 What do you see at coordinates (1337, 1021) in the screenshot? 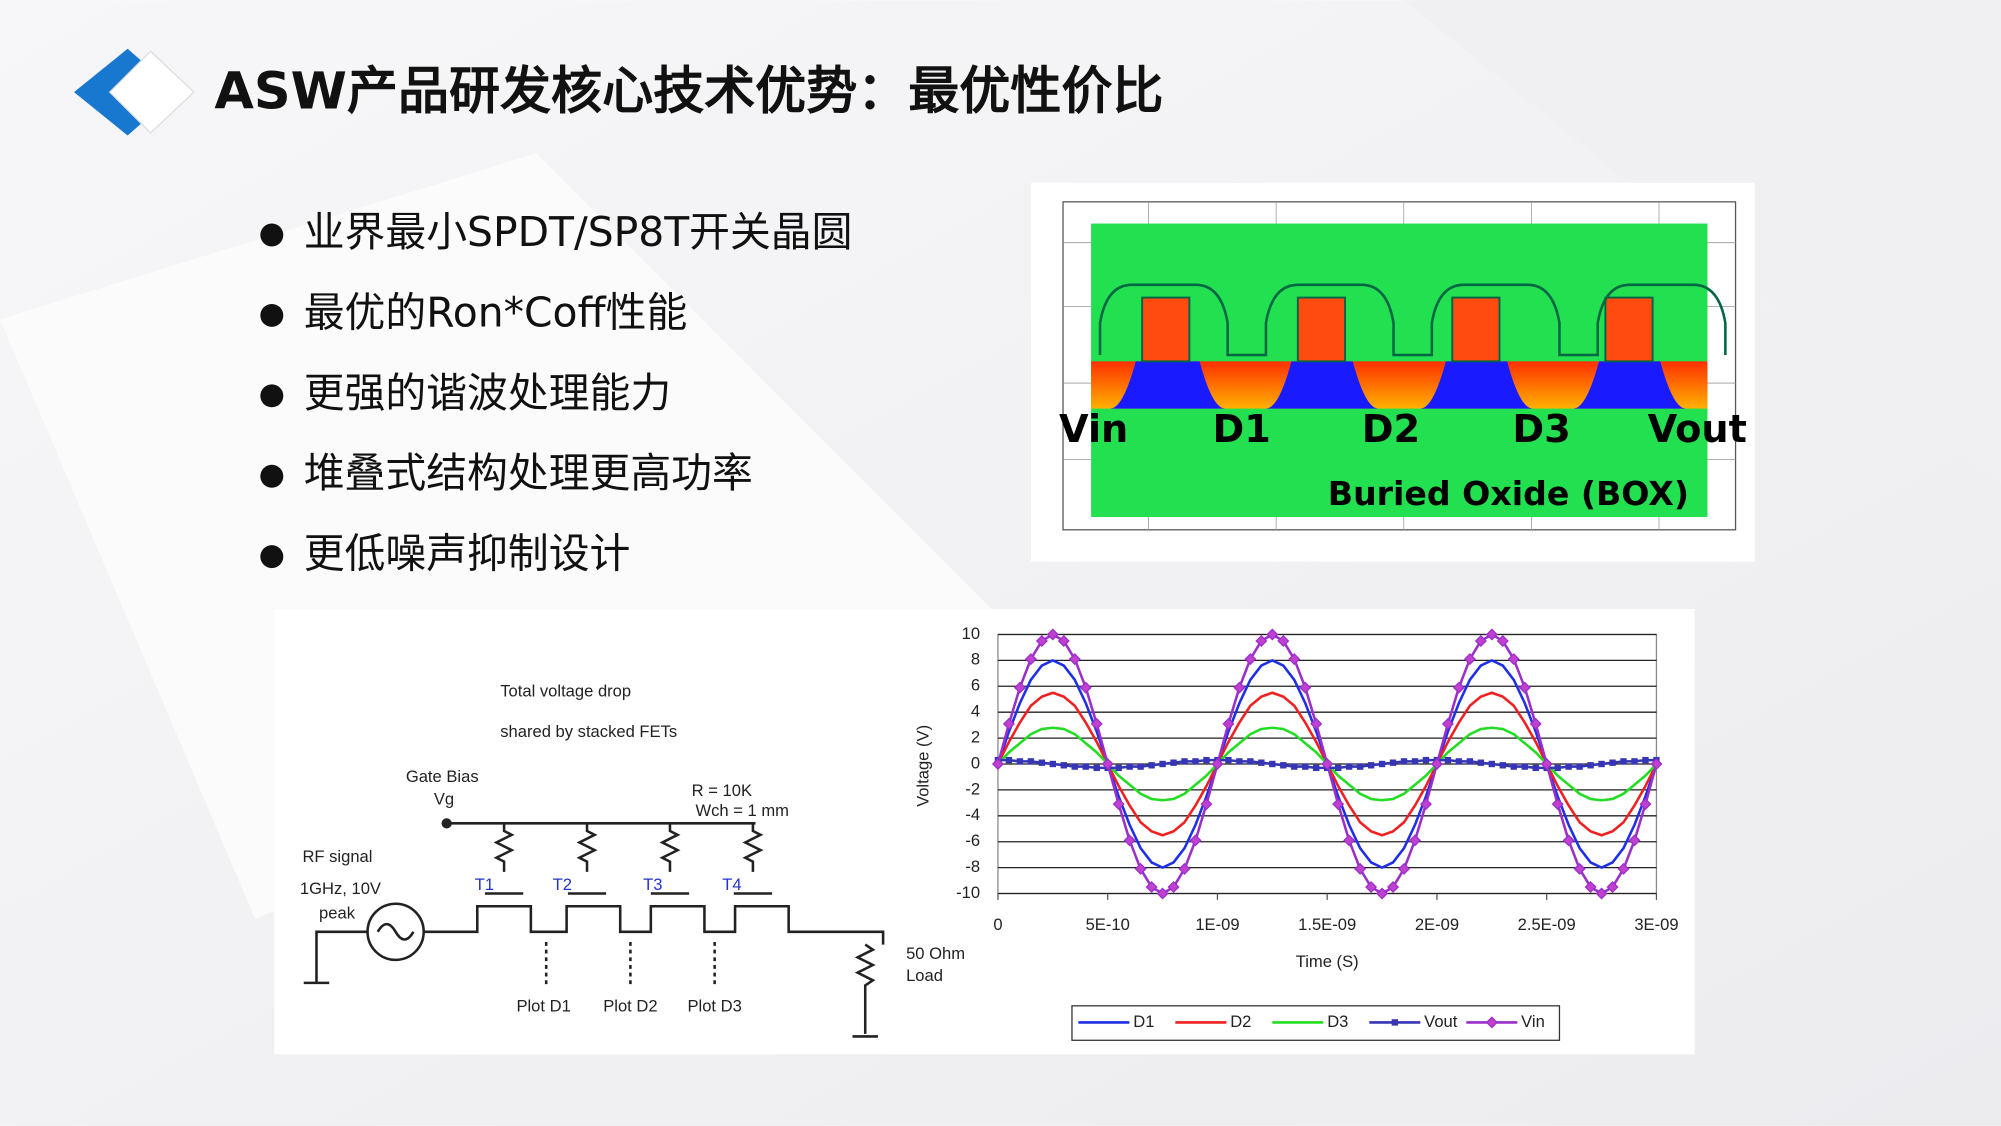
I see `legend-label: D3` at bounding box center [1337, 1021].